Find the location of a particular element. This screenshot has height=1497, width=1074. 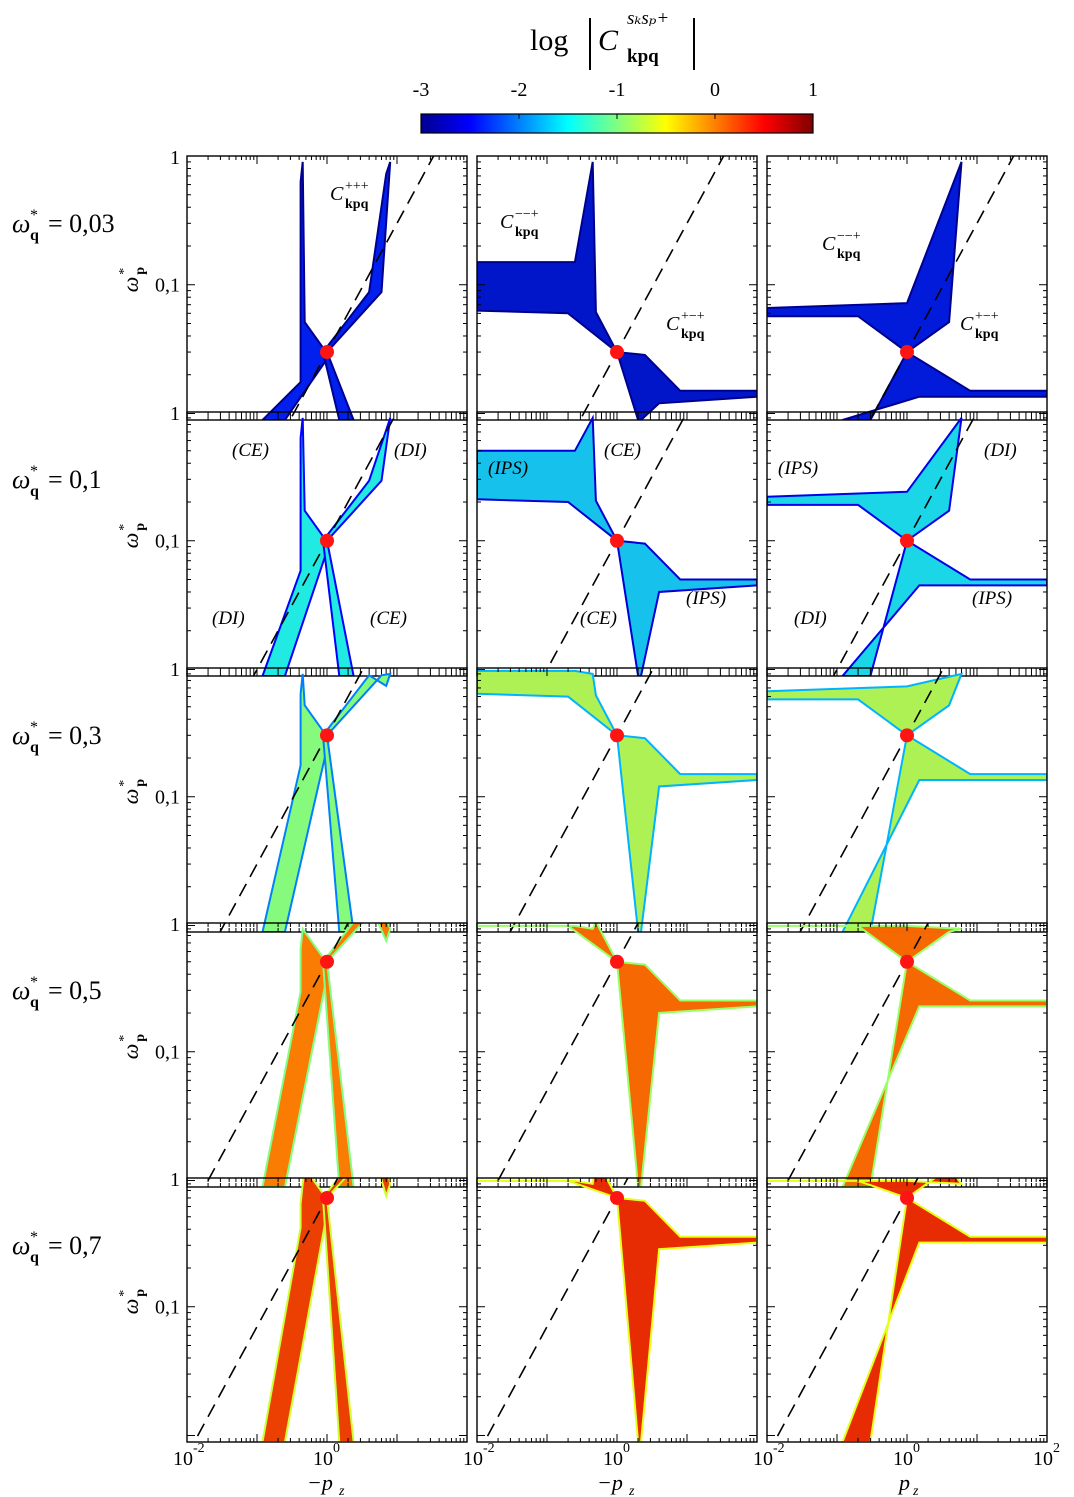

row-label-2: ω q * = 0,1 is located at coordinates (57, 481).